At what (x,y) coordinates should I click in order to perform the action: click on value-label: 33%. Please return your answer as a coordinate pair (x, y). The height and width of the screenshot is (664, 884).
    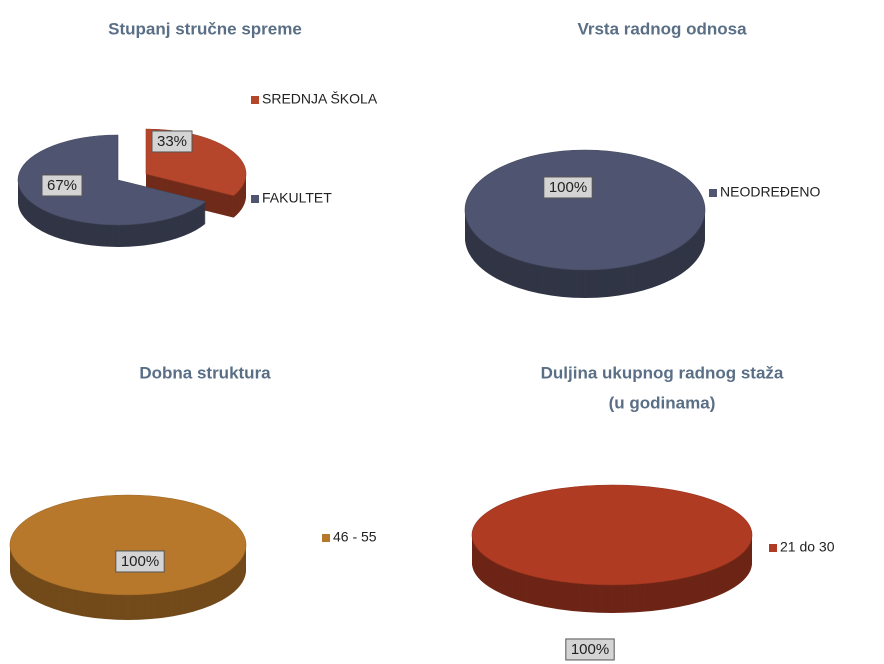
    Looking at the image, I should click on (172, 141).